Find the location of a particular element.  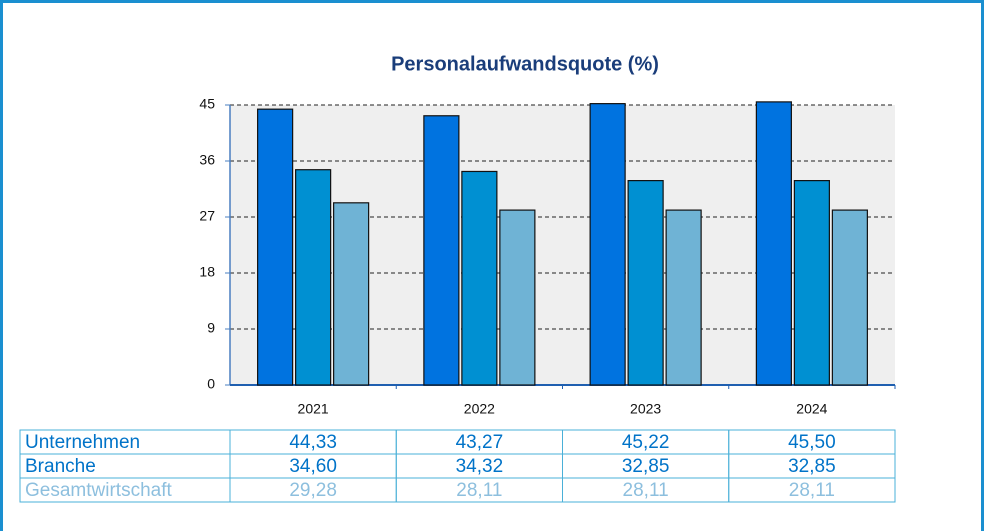

data-label: 43,27 is located at coordinates (480, 442).